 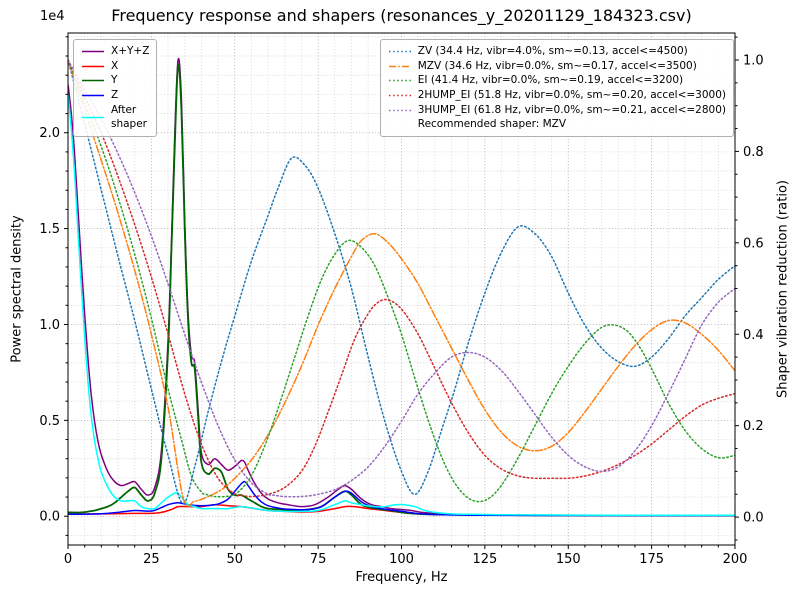 What do you see at coordinates (735, 559) in the screenshot?
I see `x-tick-label: 200` at bounding box center [735, 559].